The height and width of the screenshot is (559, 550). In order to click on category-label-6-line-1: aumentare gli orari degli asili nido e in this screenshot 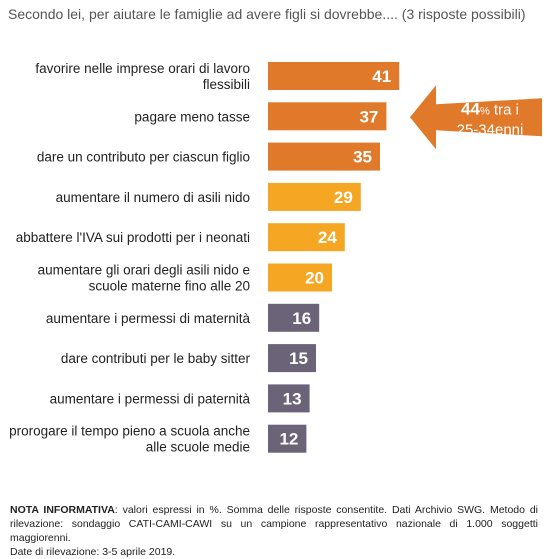, I will do `click(144, 270)`.